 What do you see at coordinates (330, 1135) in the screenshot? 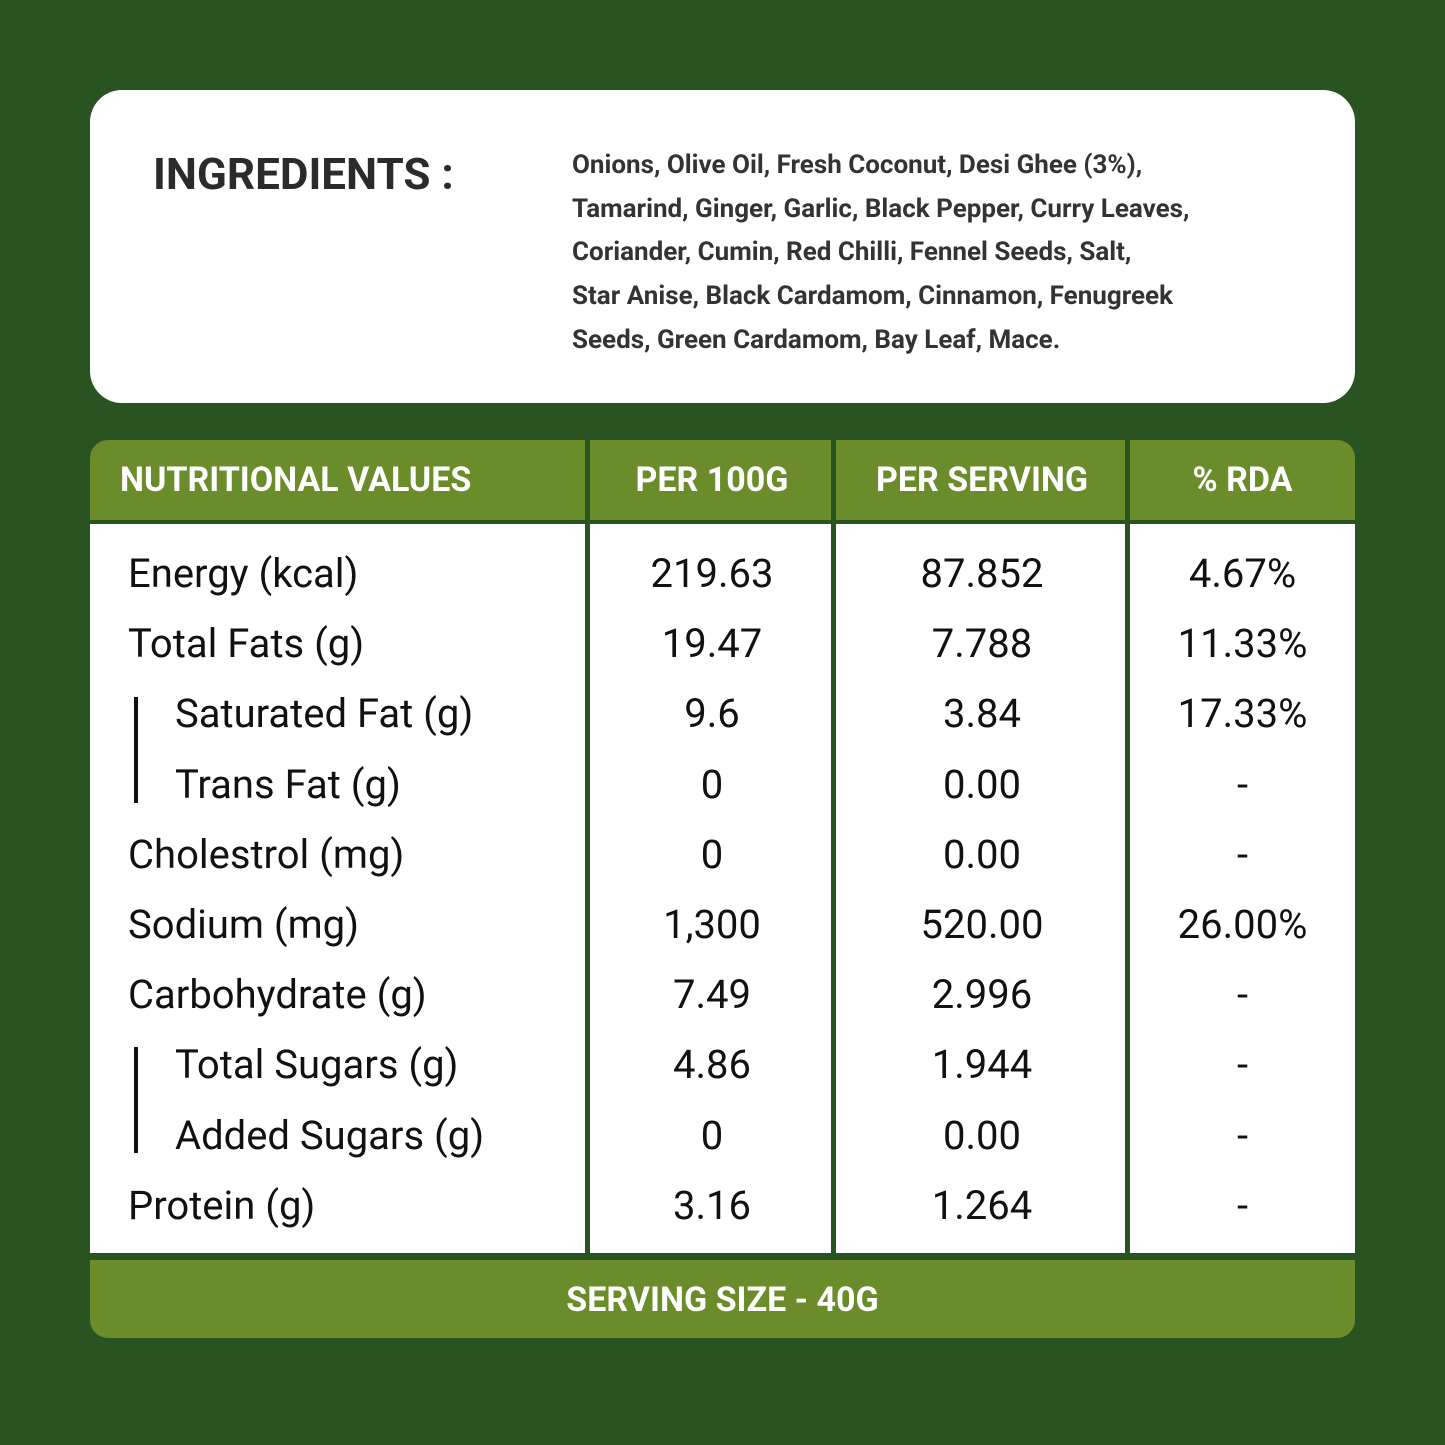
I see `nutrient-label: Added Sugars (g)` at bounding box center [330, 1135].